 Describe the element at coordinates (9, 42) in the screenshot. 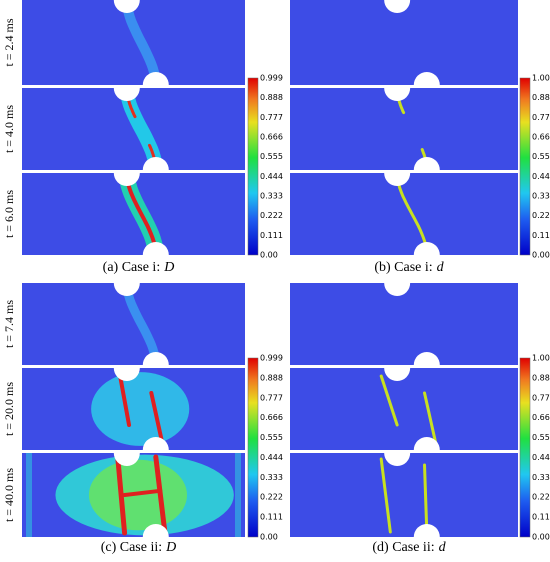

I see `time-label: t = 2.4 ms` at that location.